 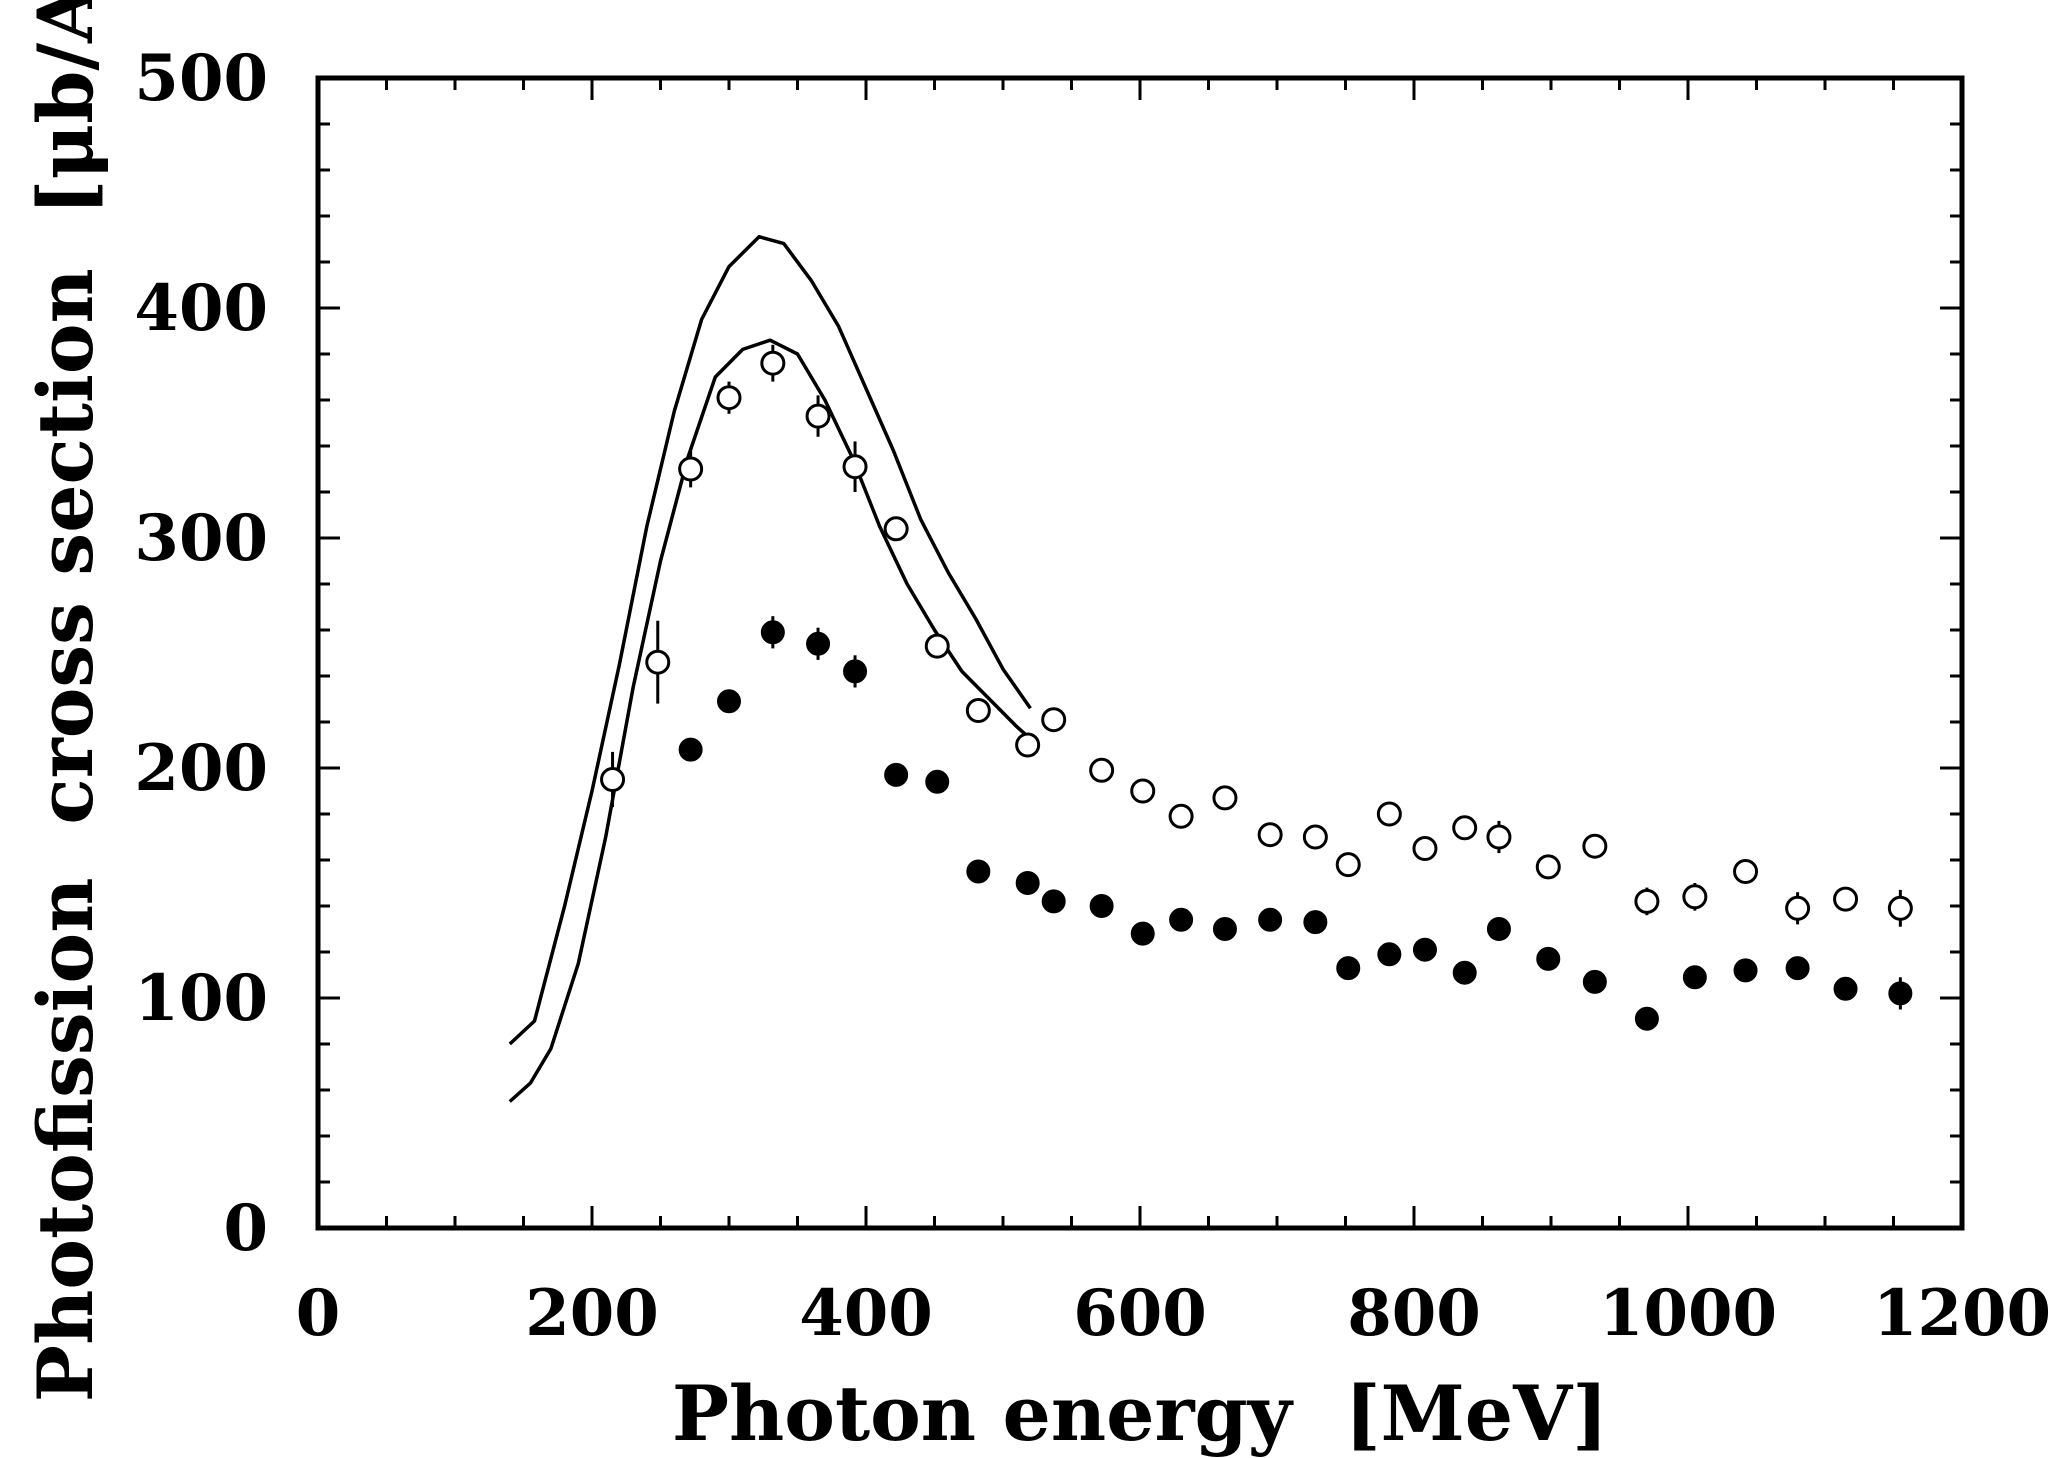 I want to click on y-tick-label: 300, so click(x=201, y=538).